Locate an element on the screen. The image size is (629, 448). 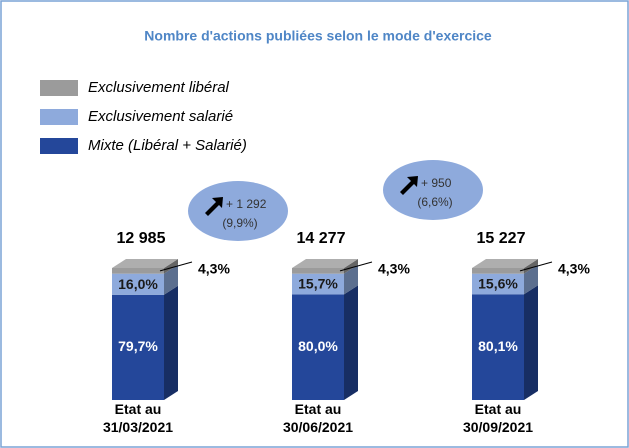
total-label: 15 227 is located at coordinates (501, 238).